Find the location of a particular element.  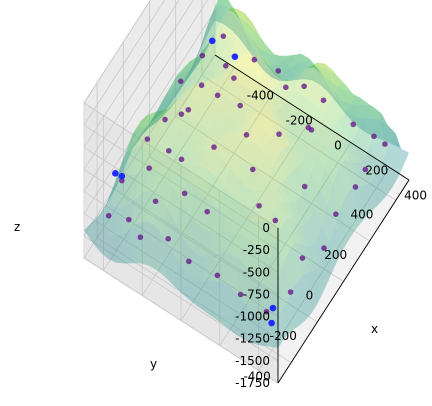

highlight-point is located at coordinates (115, 173).